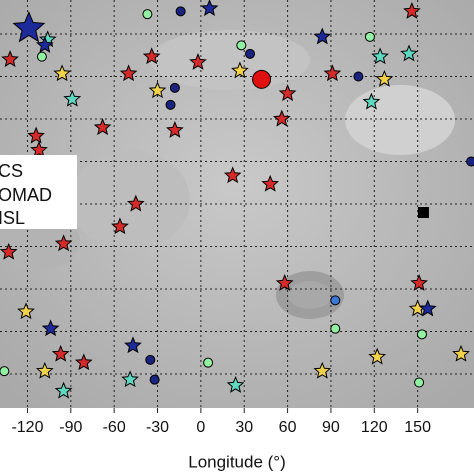 The height and width of the screenshot is (474, 474). I want to click on x-tick-label: 0, so click(200, 427).